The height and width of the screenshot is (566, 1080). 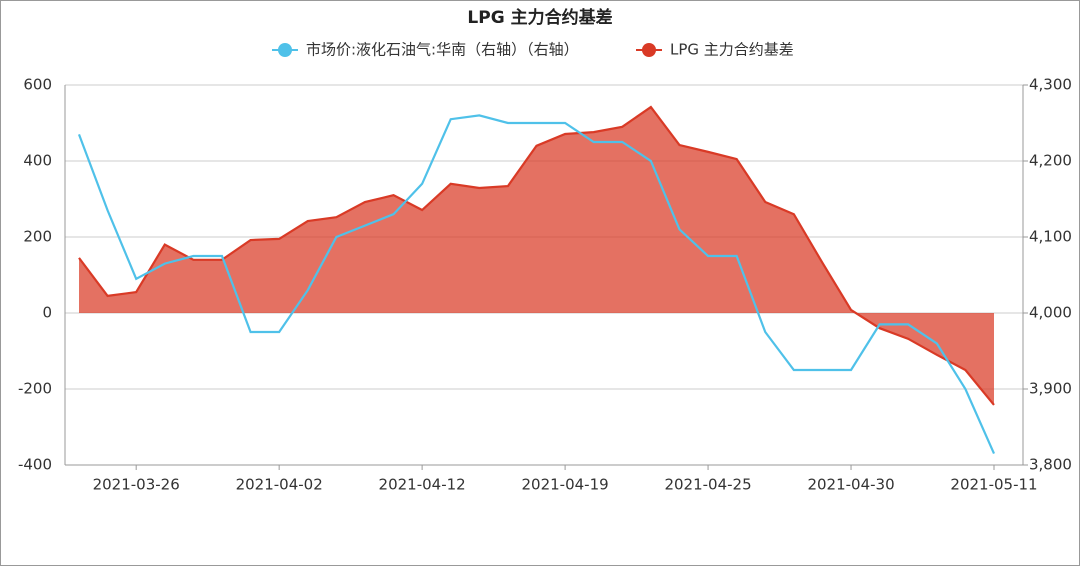 I want to click on y-tick-label: -400, so click(x=35, y=465).